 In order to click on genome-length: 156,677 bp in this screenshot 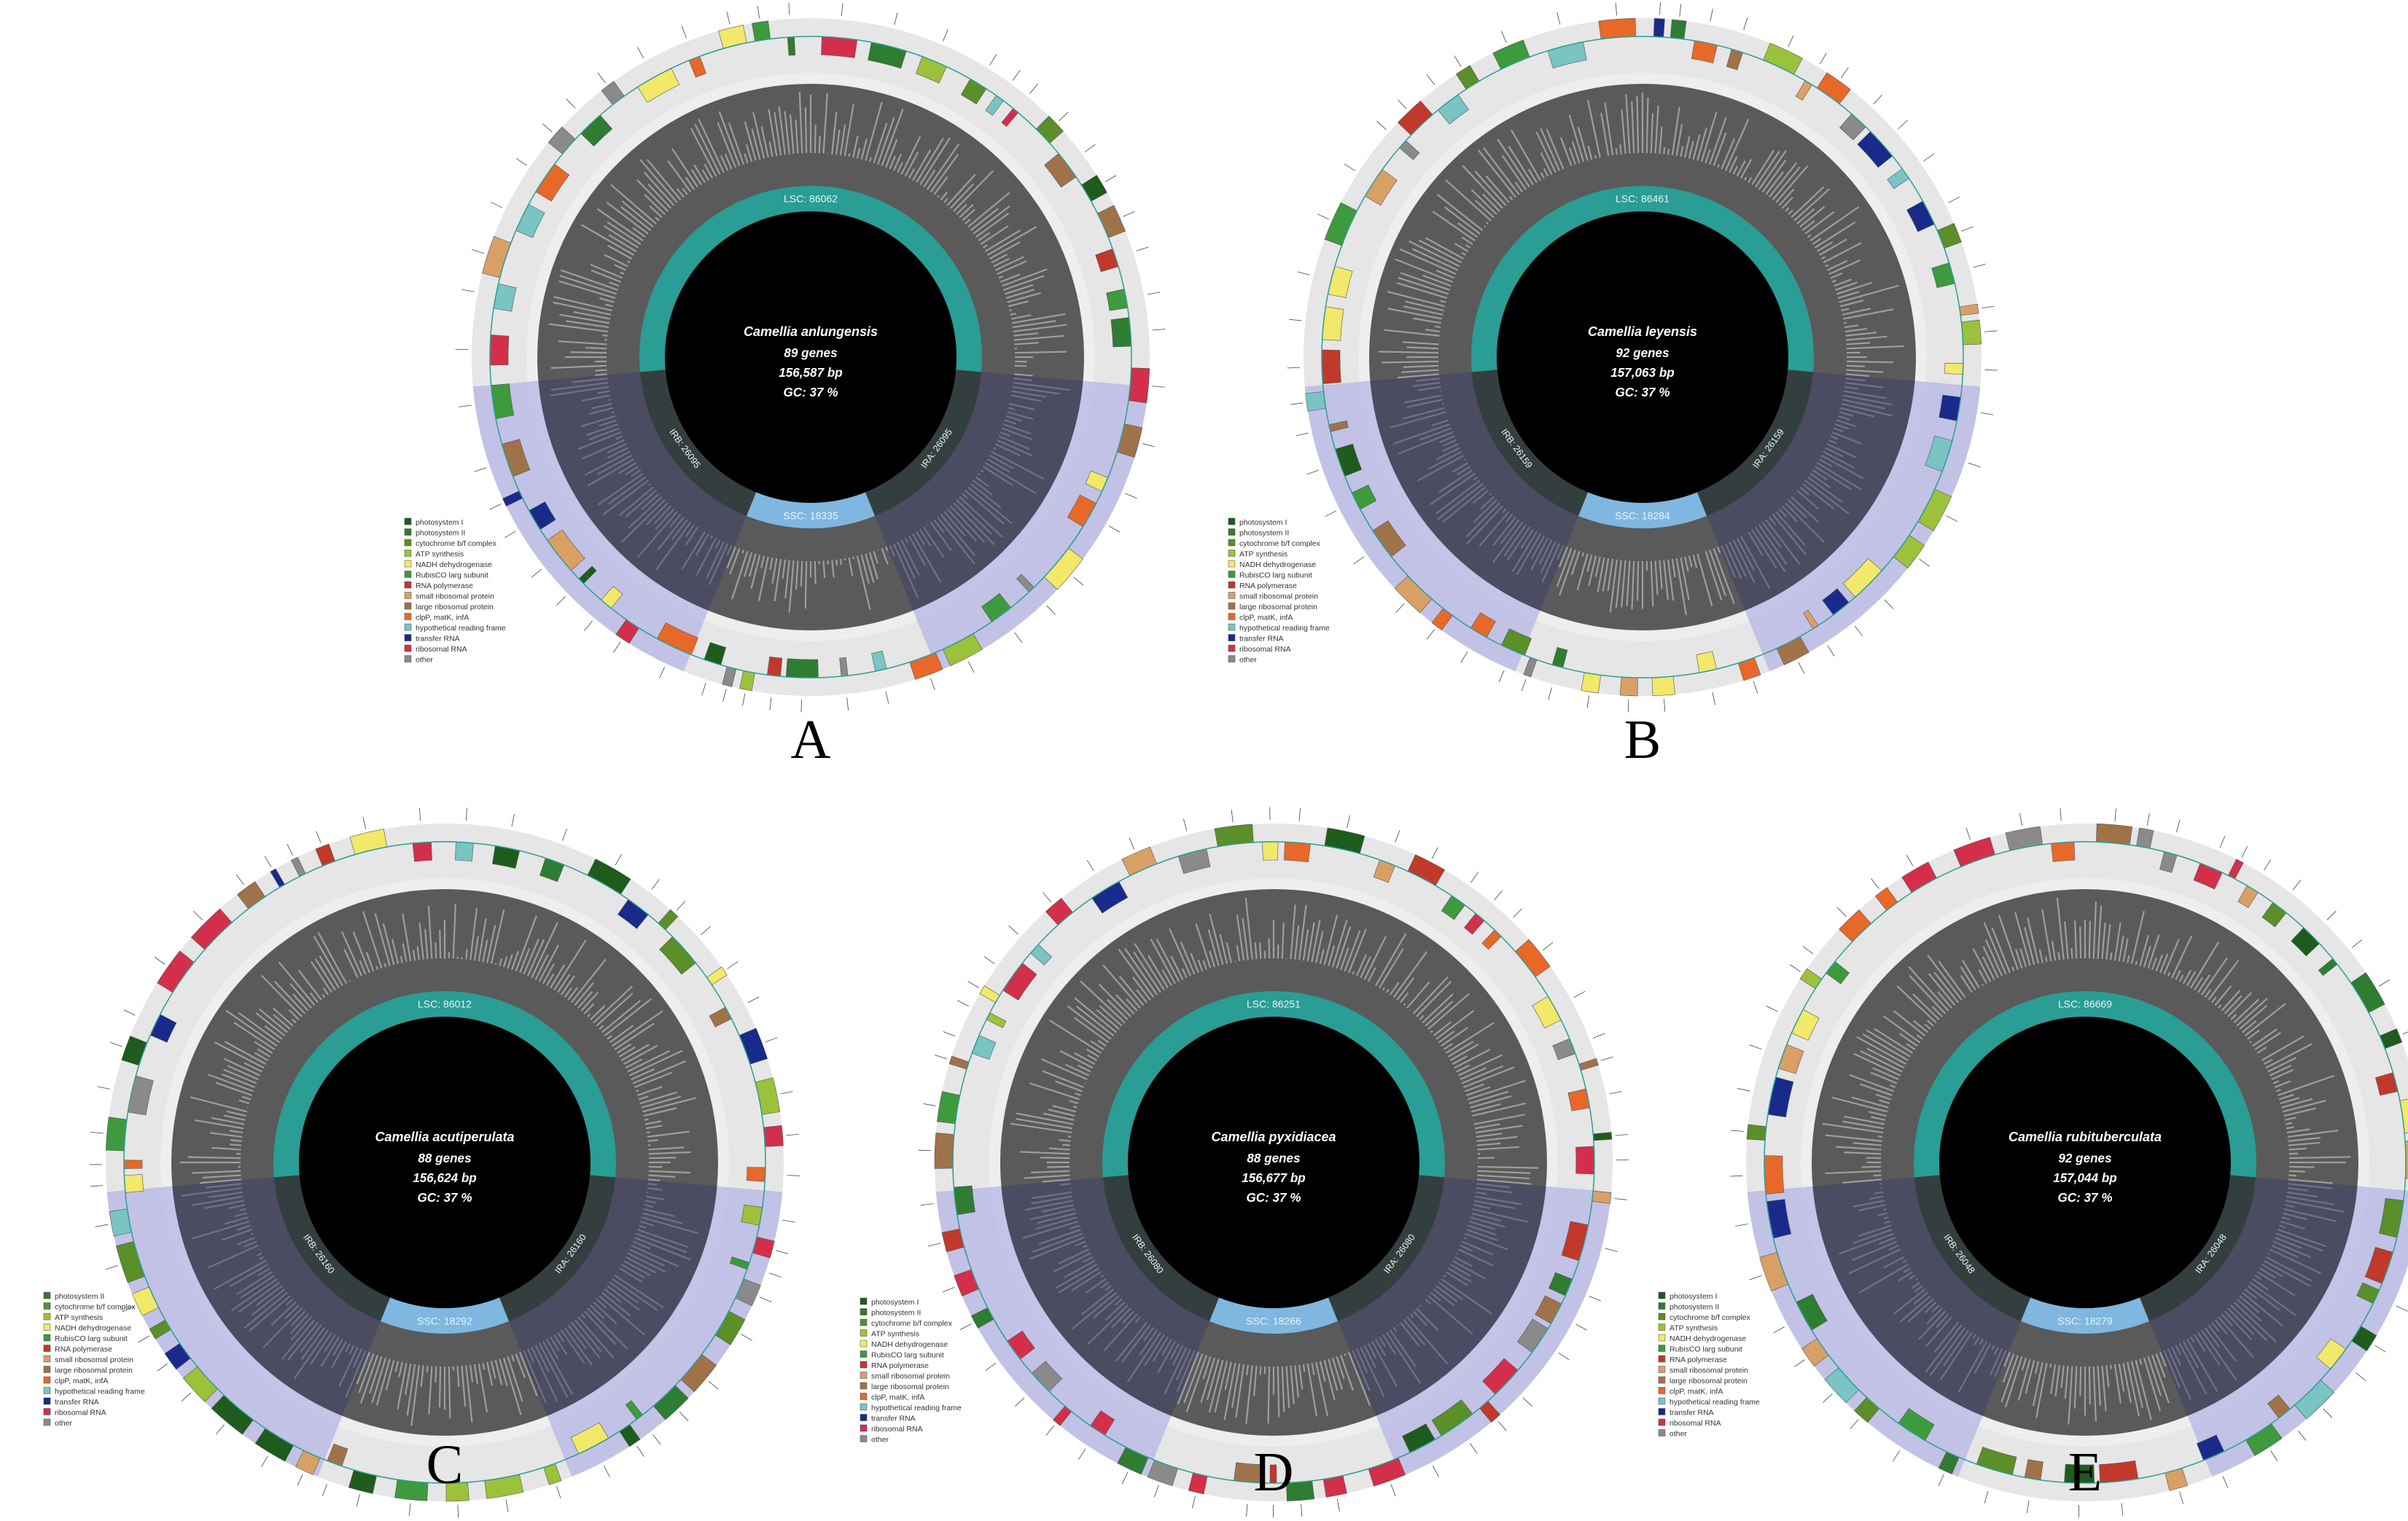, I will do `click(1274, 1178)`.